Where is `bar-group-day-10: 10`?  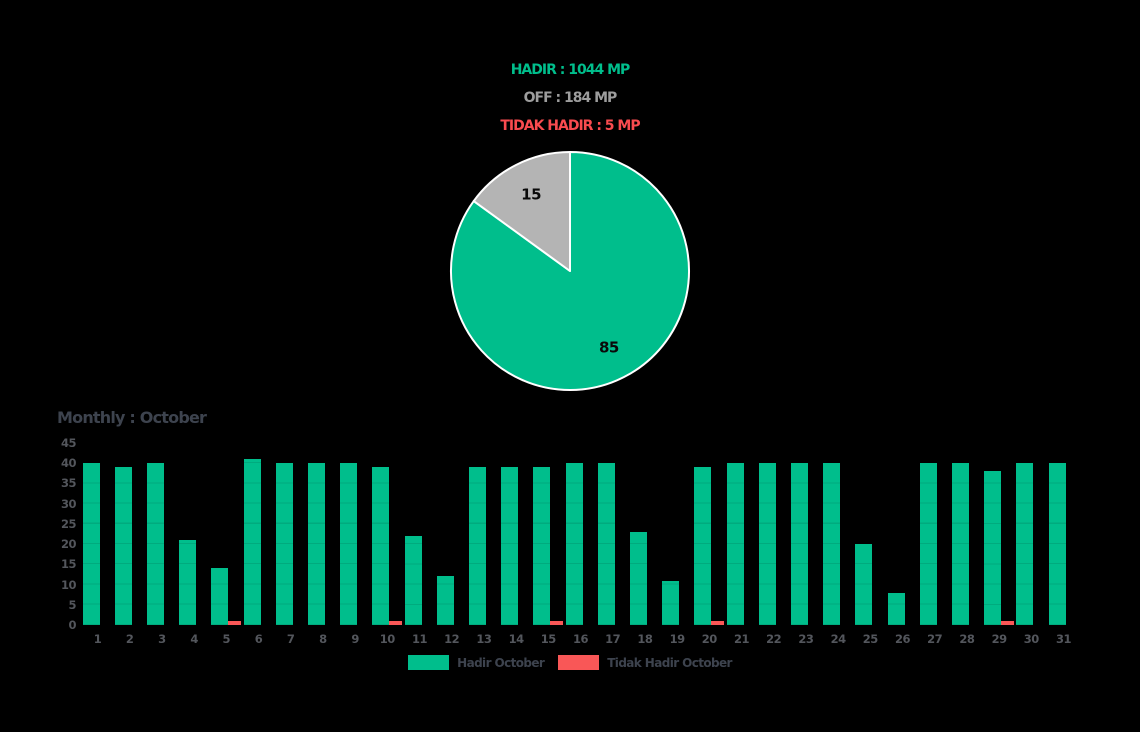
bar-group-day-10: 10 is located at coordinates (387, 544).